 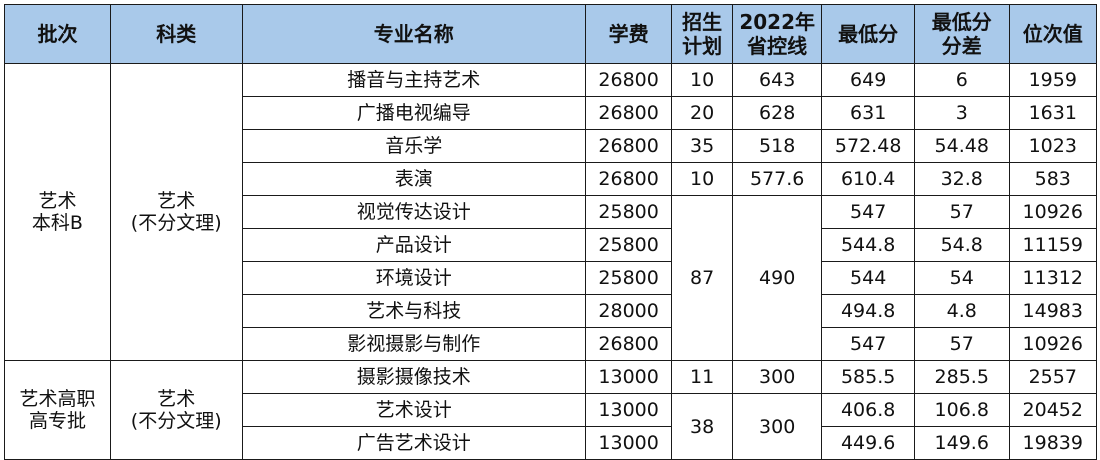 I want to click on header-tuition: 学费, so click(x=628, y=34).